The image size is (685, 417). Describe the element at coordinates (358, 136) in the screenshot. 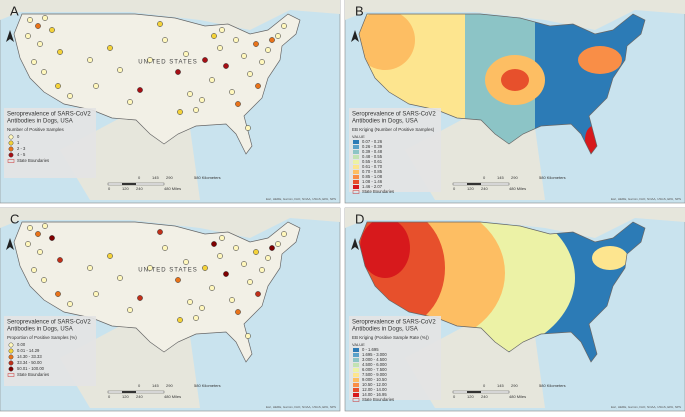

I see `legend-heading: VALUE` at that location.